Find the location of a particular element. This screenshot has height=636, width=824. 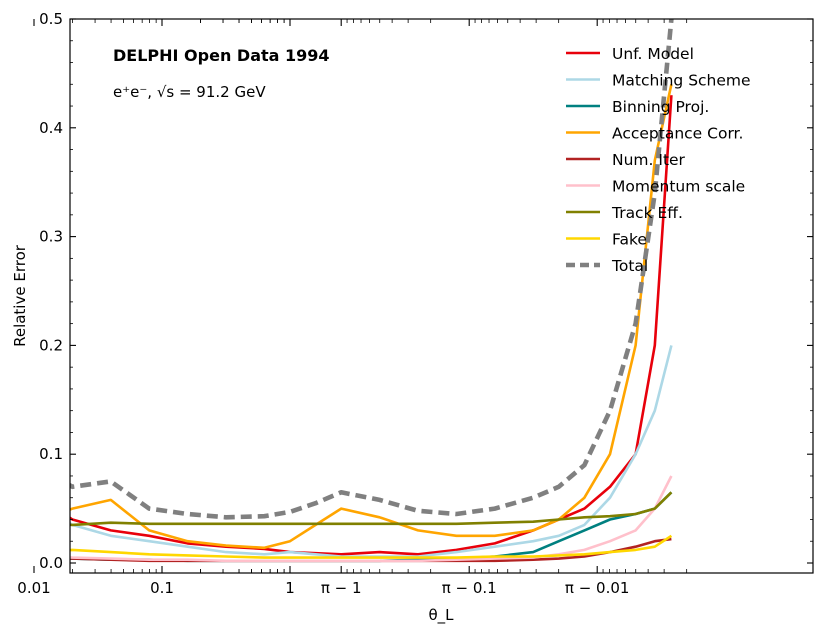

y-tick-label: 0.3 is located at coordinates (51, 237).